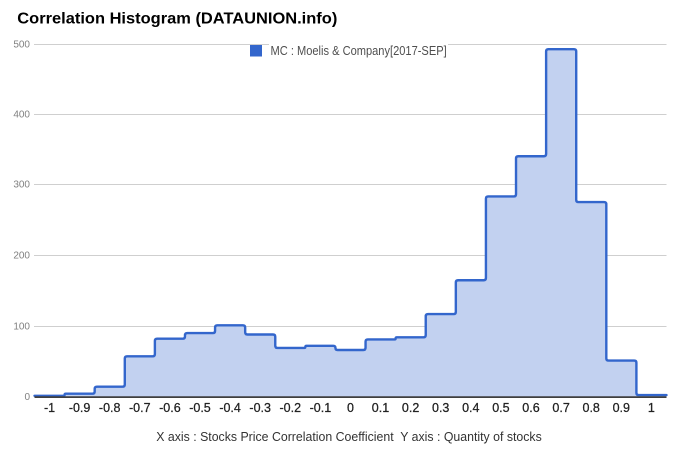 The height and width of the screenshot is (462, 680). Describe the element at coordinates (440, 408) in the screenshot. I see `svg-text: 0.3` at that location.